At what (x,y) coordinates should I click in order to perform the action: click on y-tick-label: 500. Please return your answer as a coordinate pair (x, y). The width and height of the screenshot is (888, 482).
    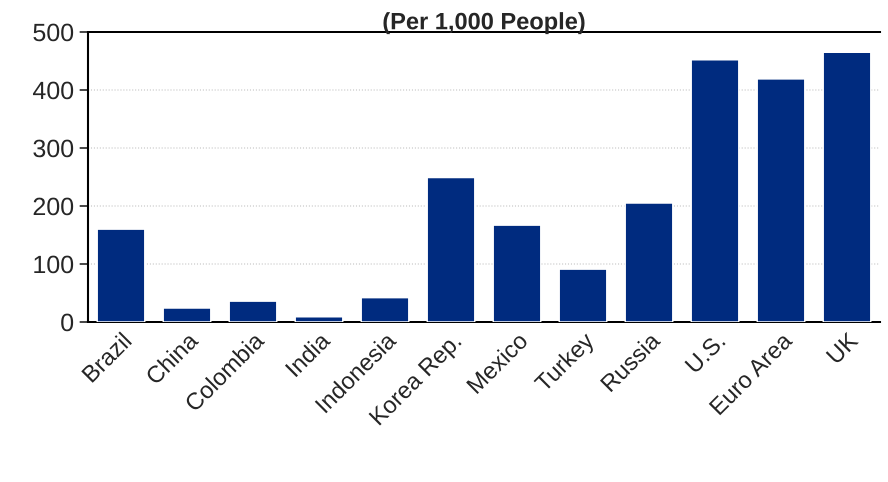
    Looking at the image, I should click on (53, 33).